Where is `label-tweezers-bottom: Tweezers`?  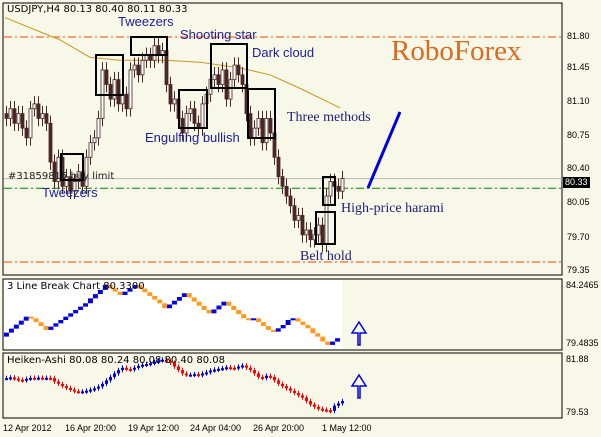
label-tweezers-bottom: Tweezers is located at coordinates (70, 192).